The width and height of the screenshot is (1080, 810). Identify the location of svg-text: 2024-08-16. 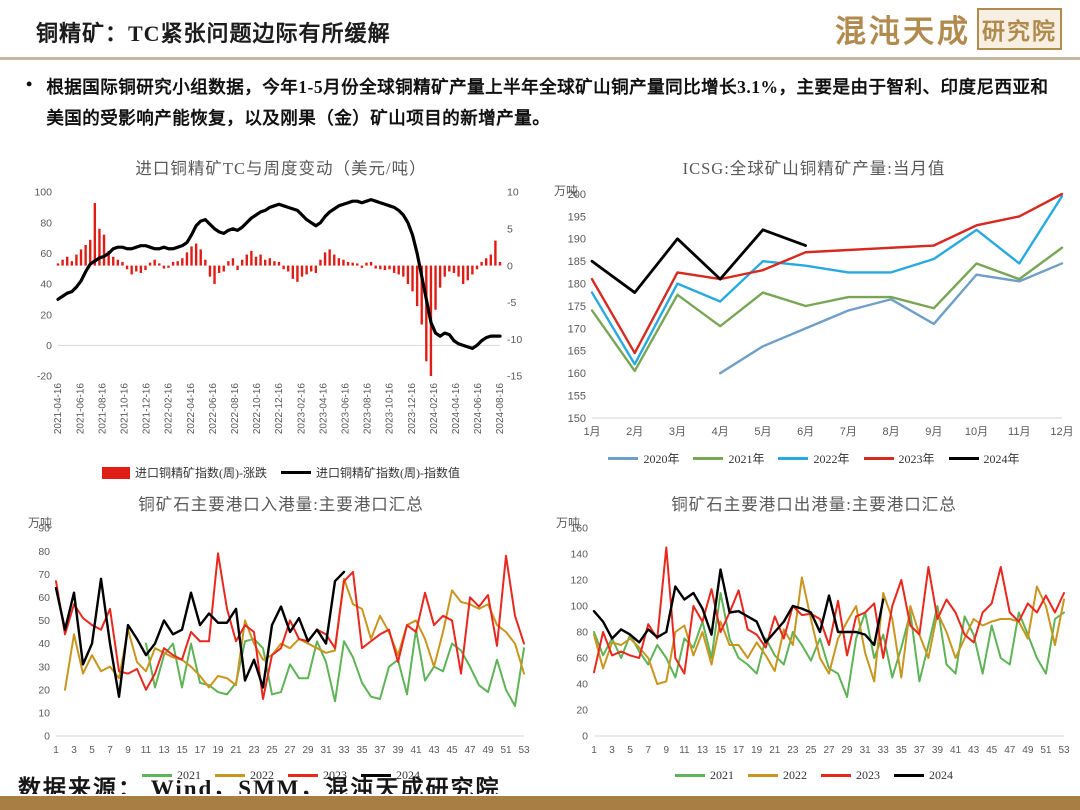
(500, 409).